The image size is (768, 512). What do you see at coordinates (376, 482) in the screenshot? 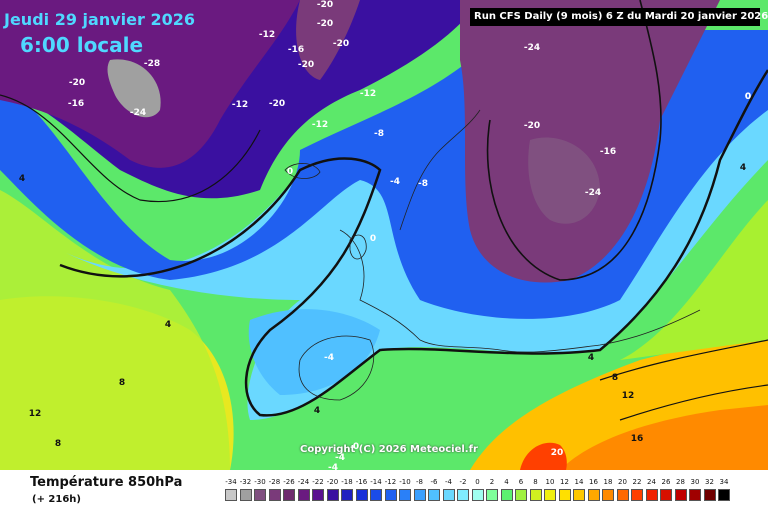
I see `legend-label: -14` at bounding box center [376, 482].